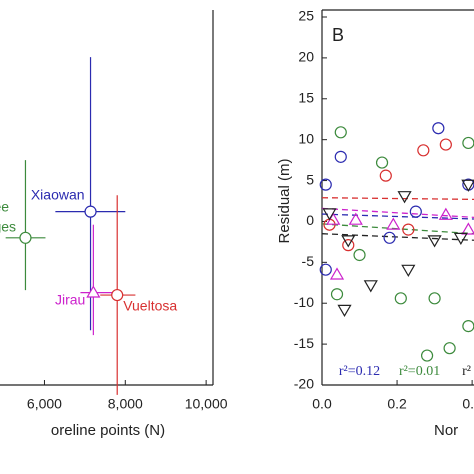 Image resolution: width=474 pixels, height=474 pixels. I want to click on x-tick-label: 6,000, so click(44, 404).